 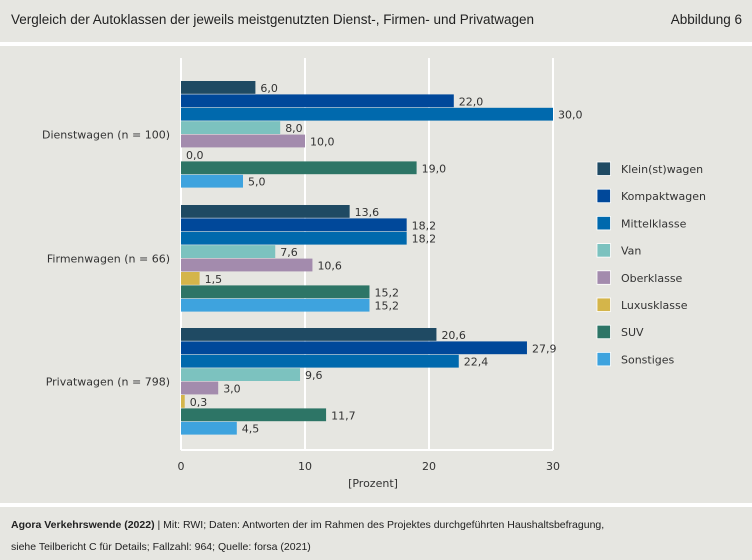 What do you see at coordinates (654, 223) in the screenshot?
I see `legend-label: Mittelklasse` at bounding box center [654, 223].